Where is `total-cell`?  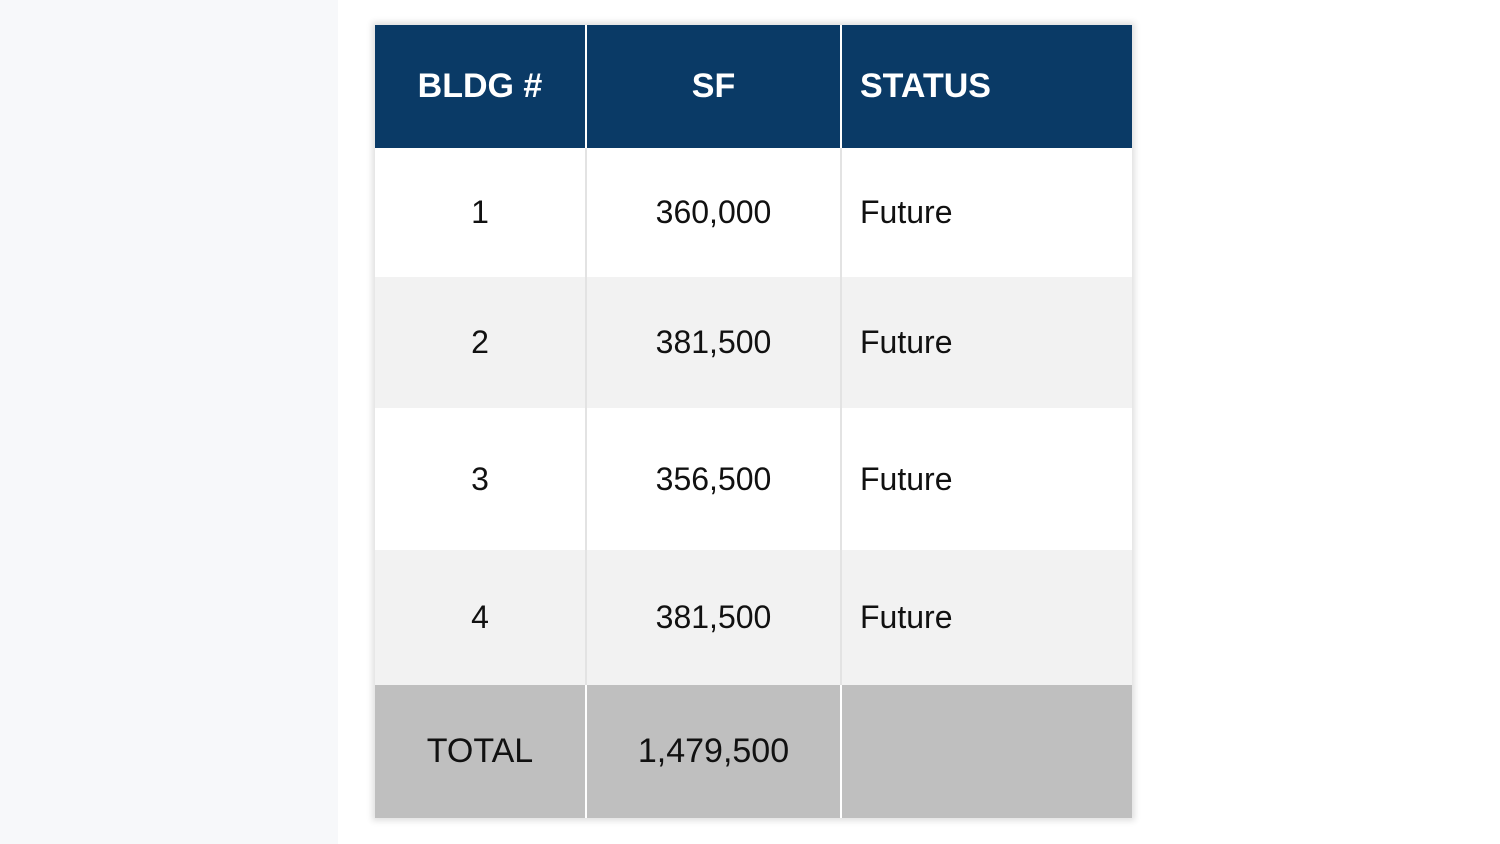
total-cell is located at coordinates (987, 751).